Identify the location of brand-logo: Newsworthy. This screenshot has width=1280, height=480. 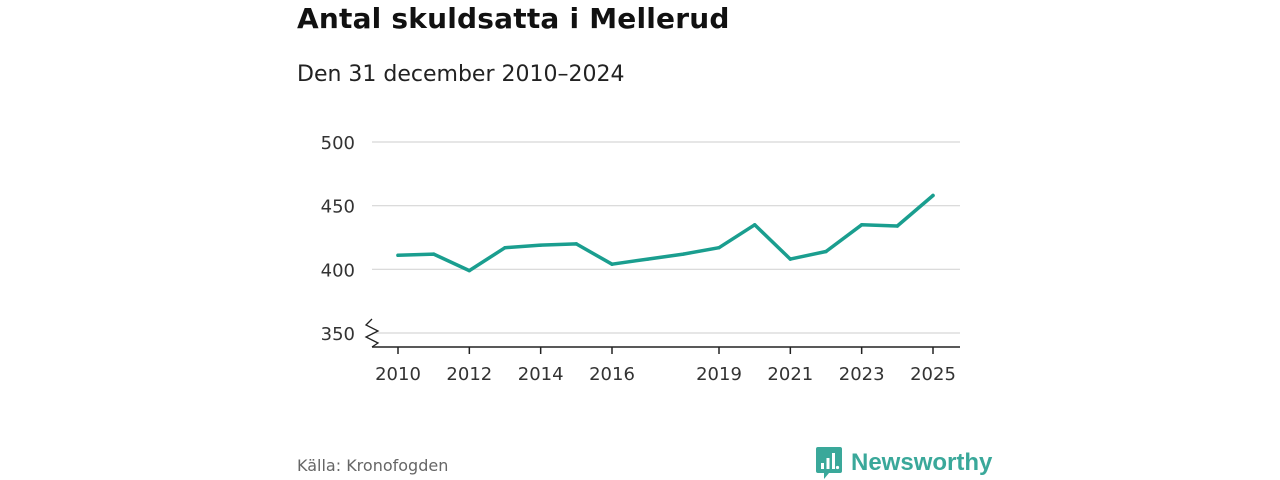
(903, 463).